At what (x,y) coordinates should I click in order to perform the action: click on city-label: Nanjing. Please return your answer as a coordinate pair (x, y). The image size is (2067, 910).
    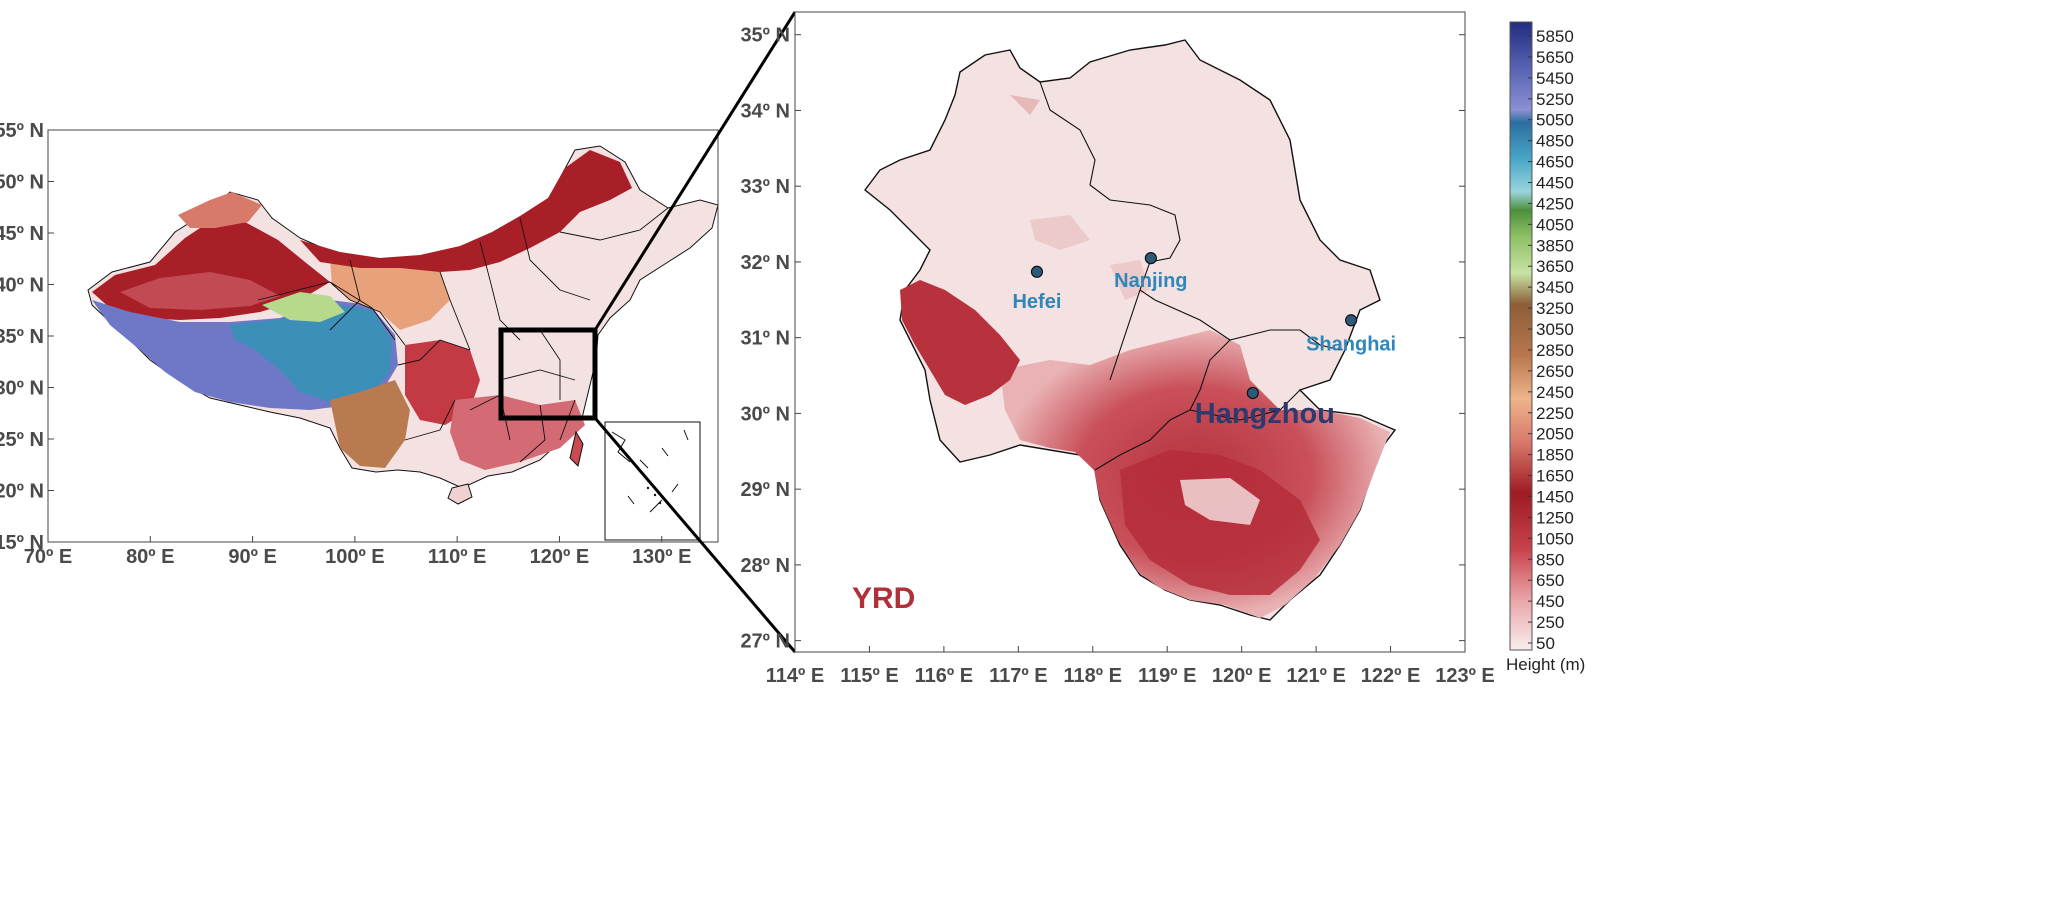
    Looking at the image, I should click on (1150, 281).